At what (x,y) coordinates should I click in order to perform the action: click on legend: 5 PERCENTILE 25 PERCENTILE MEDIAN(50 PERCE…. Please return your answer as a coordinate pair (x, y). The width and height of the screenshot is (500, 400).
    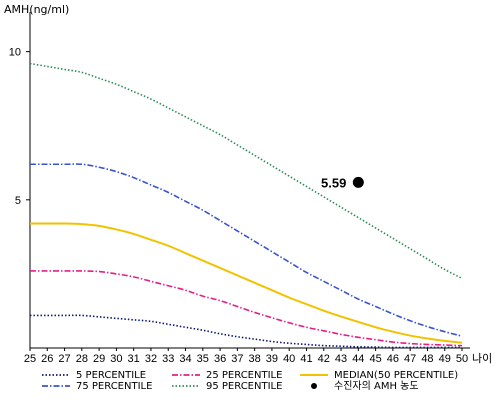
    Looking at the image, I should click on (250, 381).